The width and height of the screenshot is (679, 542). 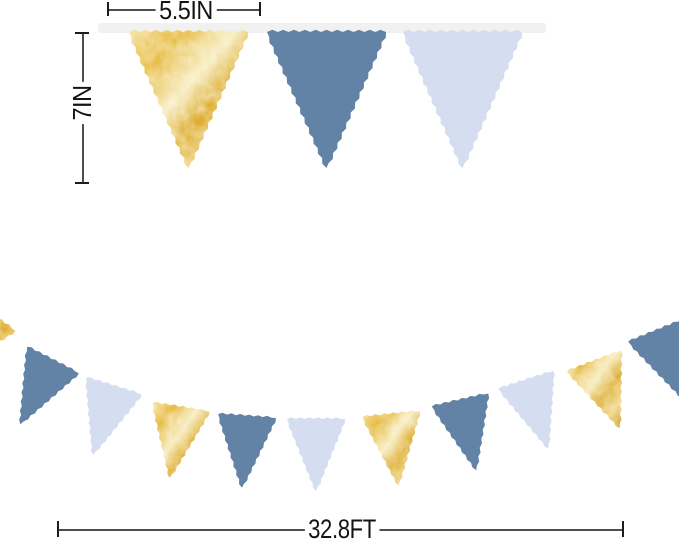 What do you see at coordinates (82, 103) in the screenshot?
I see `flag-height-label: 7IN` at bounding box center [82, 103].